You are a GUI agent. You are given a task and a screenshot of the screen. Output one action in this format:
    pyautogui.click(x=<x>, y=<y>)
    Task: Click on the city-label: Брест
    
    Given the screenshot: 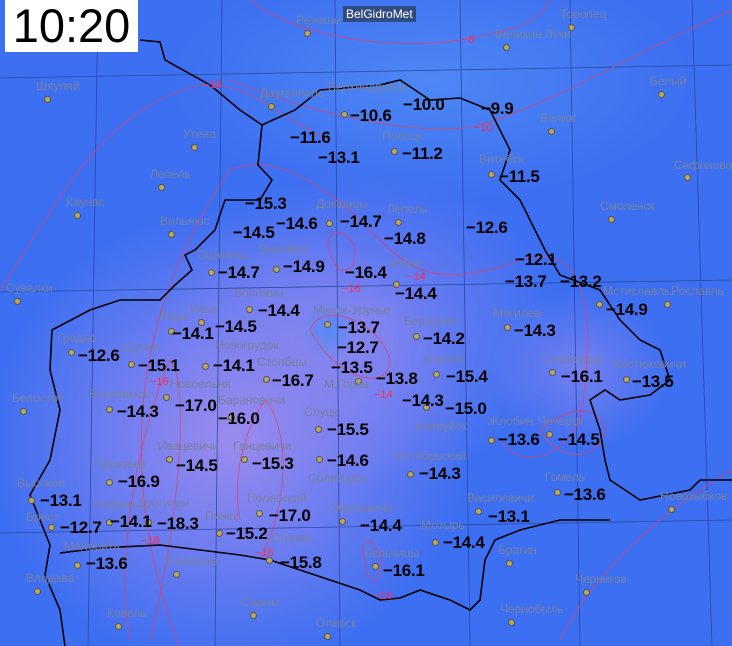 What is the action you would take?
    pyautogui.click(x=42, y=517)
    